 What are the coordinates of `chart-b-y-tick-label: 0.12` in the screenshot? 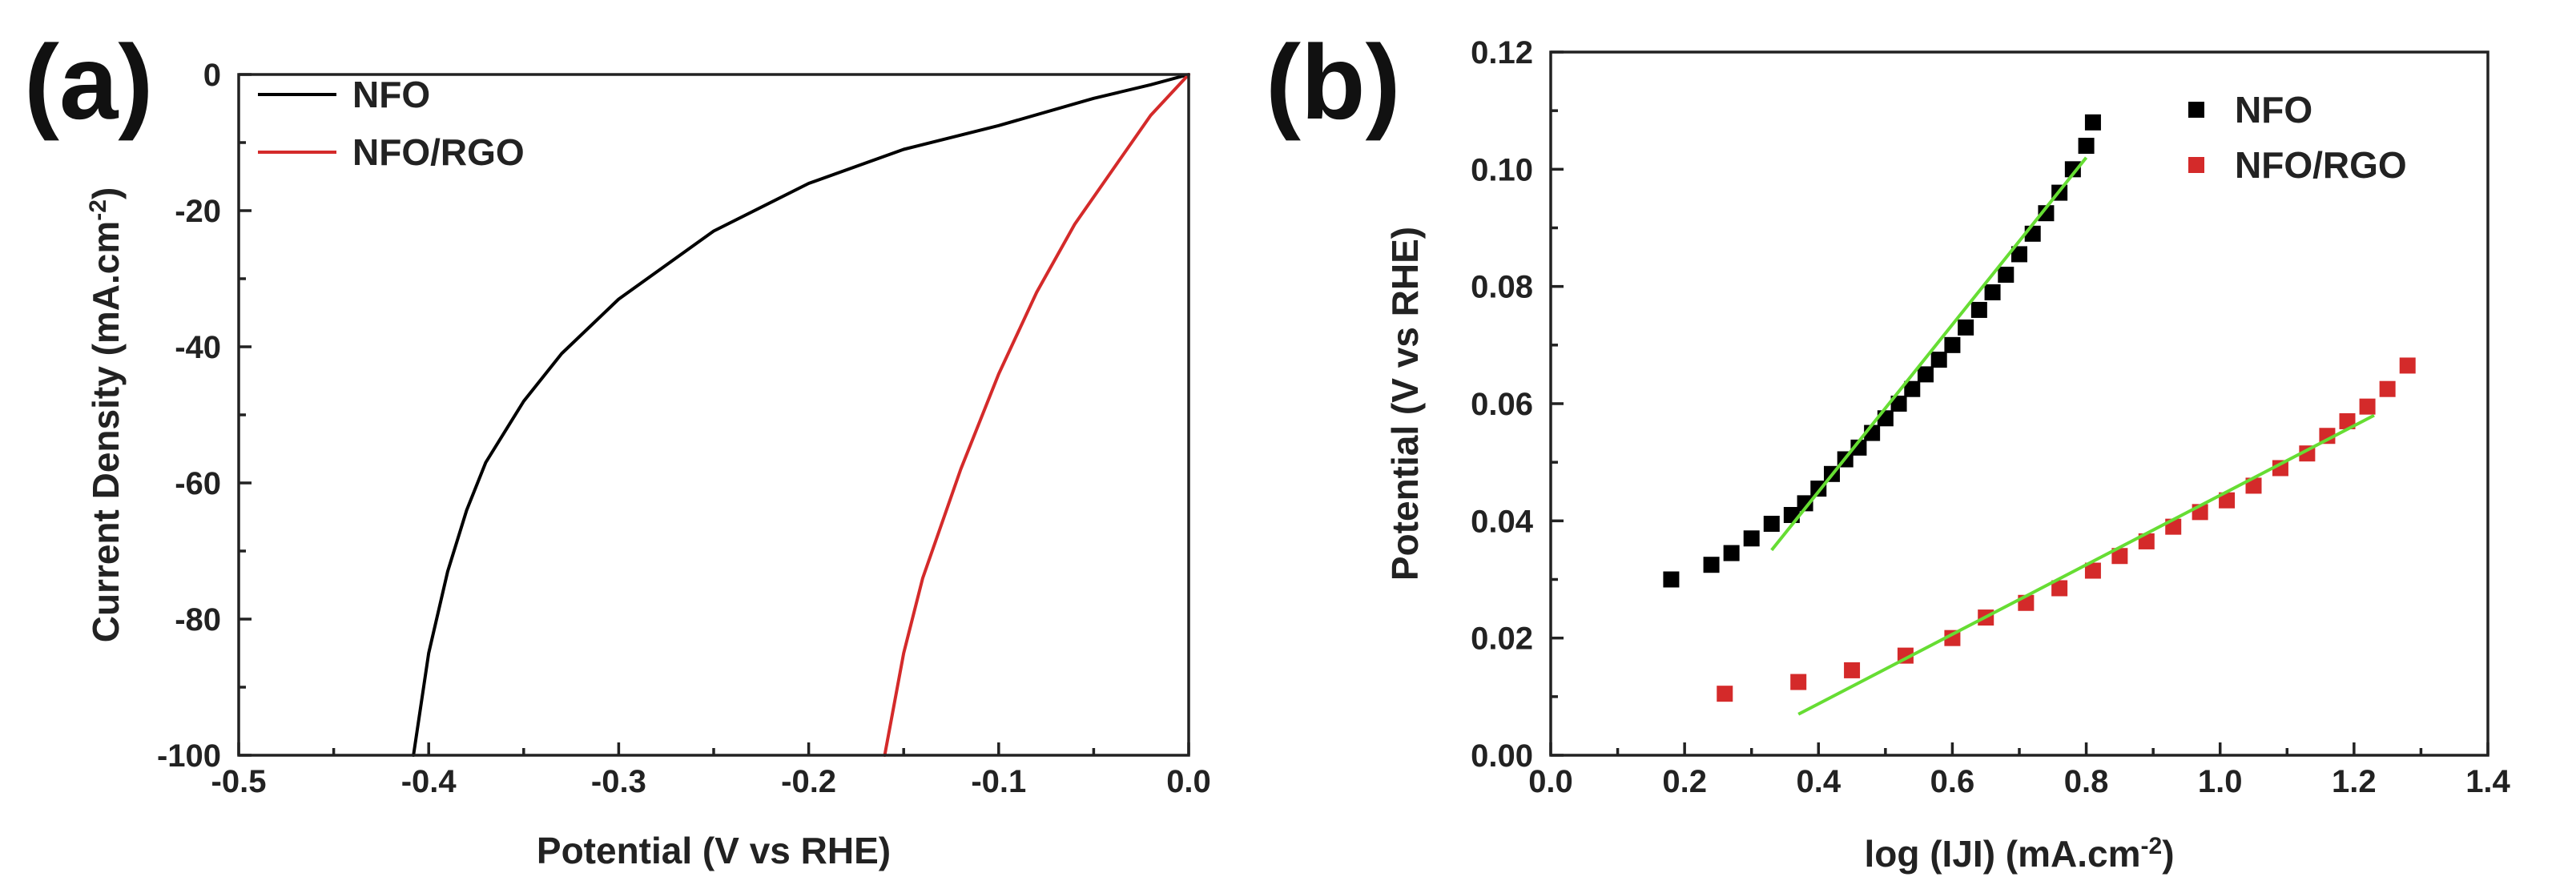 It's located at (1502, 53).